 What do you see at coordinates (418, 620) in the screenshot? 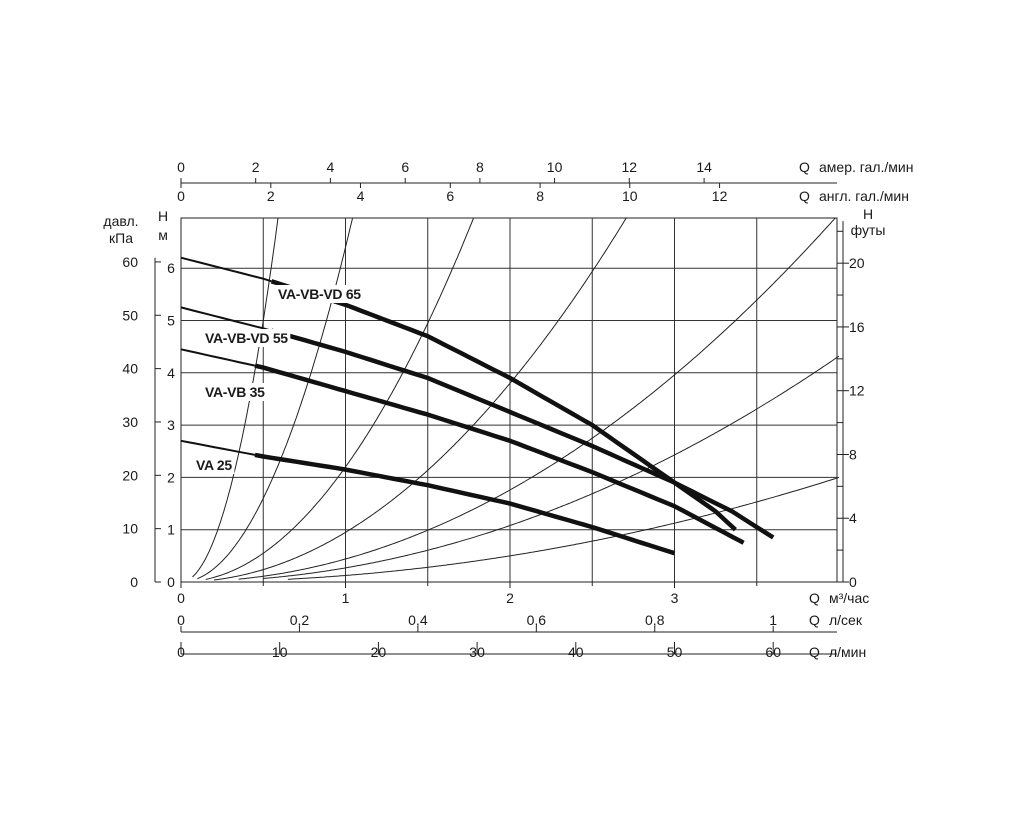
I see `axis-tick-label: 0,4` at bounding box center [418, 620].